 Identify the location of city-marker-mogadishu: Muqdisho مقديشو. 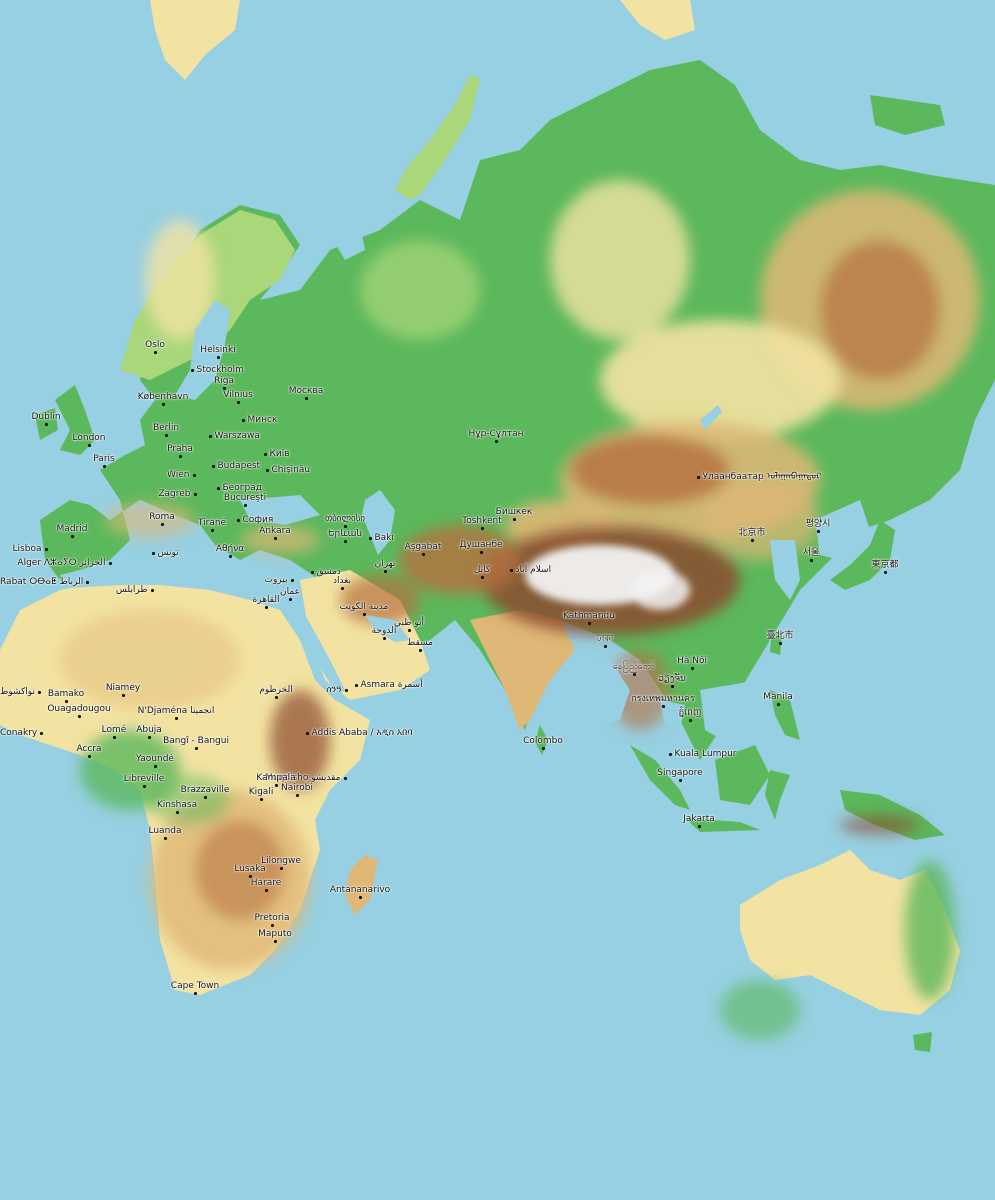
(306, 778).